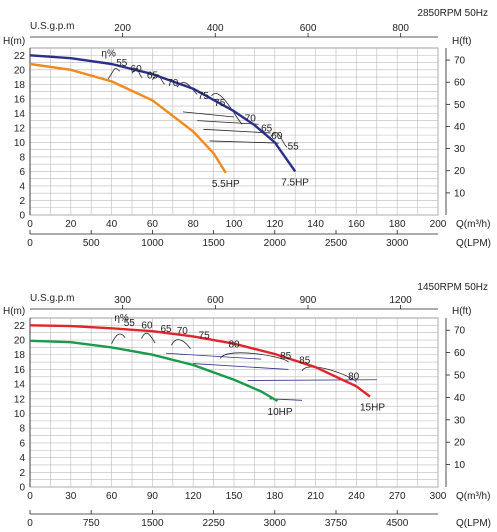 This screenshot has height=532, width=497. I want to click on x-axis-tick-label: 90, so click(153, 496).